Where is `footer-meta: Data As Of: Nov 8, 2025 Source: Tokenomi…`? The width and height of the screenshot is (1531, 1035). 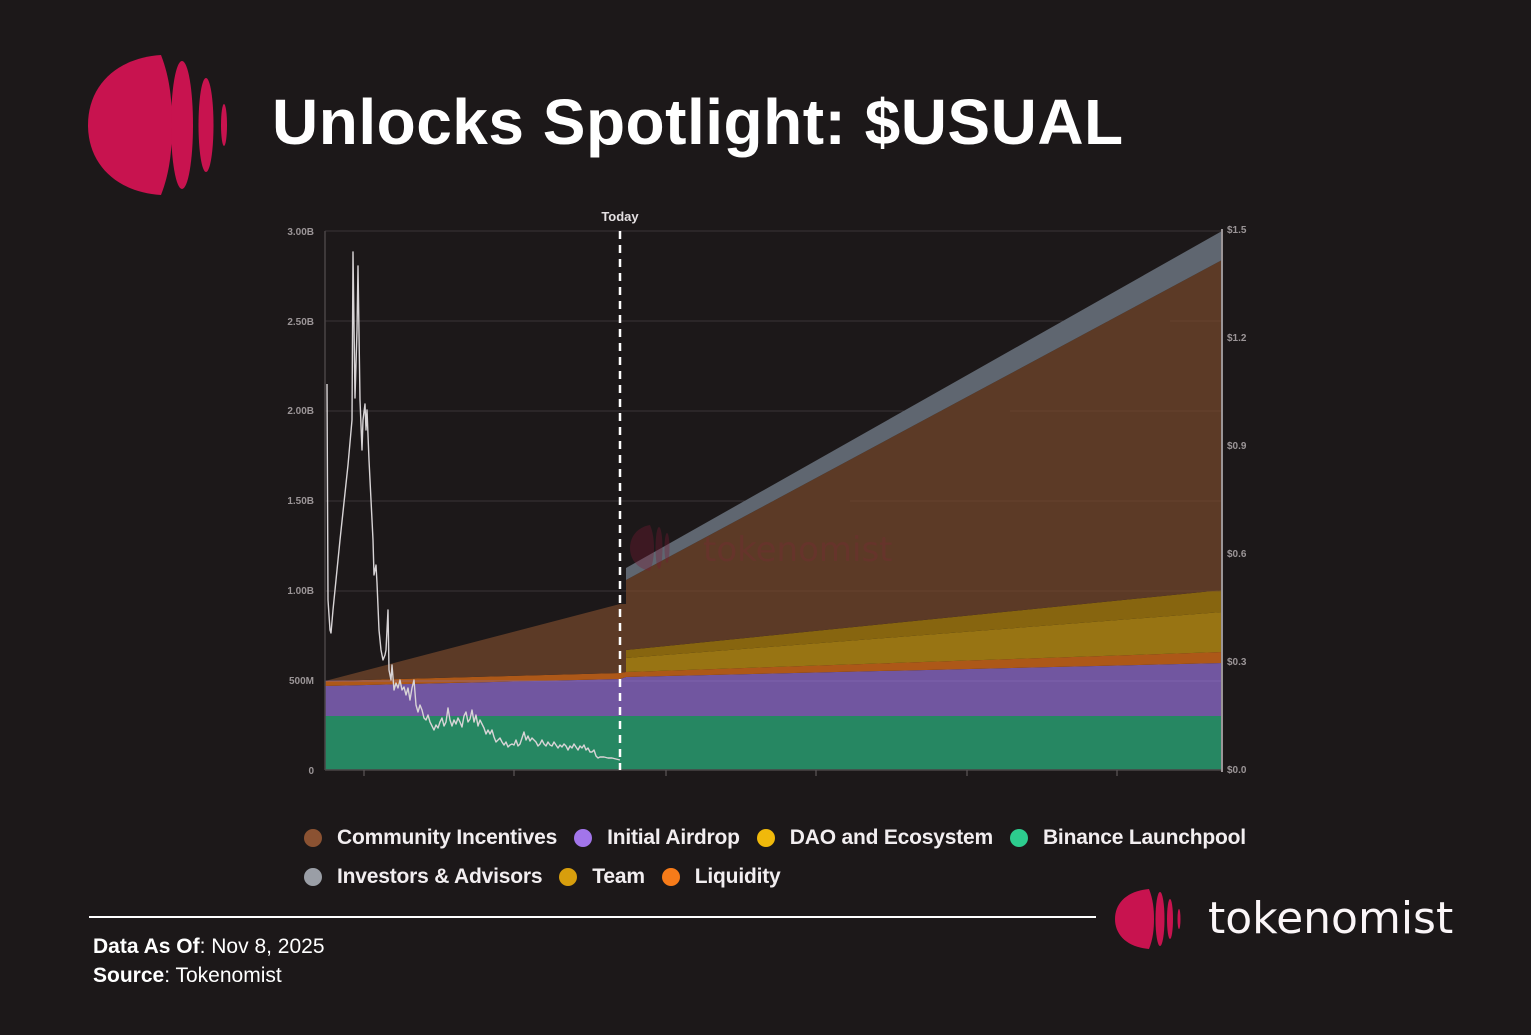 footer-meta: Data As Of: Nov 8, 2025 Source: Tokenomi… is located at coordinates (209, 961).